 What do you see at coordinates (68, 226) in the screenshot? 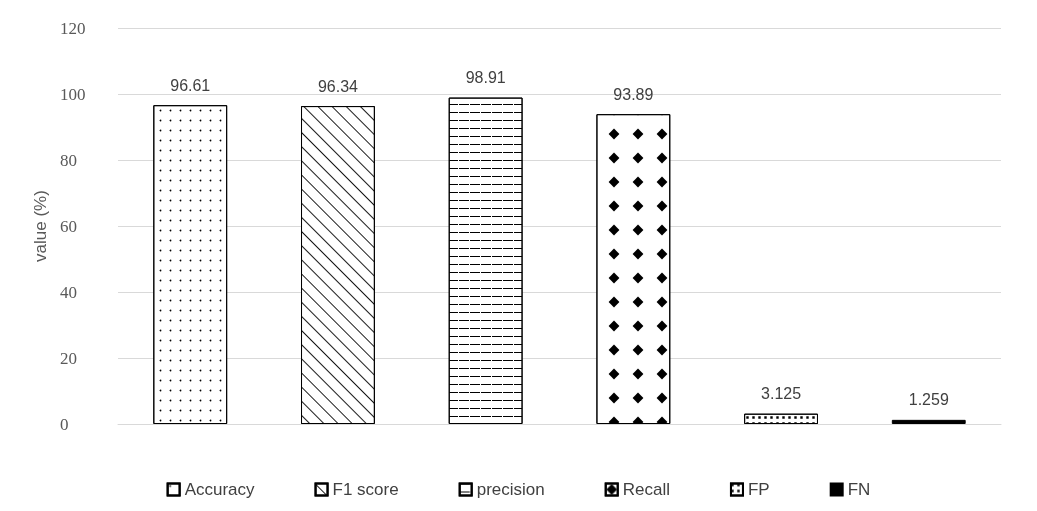
I see `y-tick-label: 60` at bounding box center [68, 226].